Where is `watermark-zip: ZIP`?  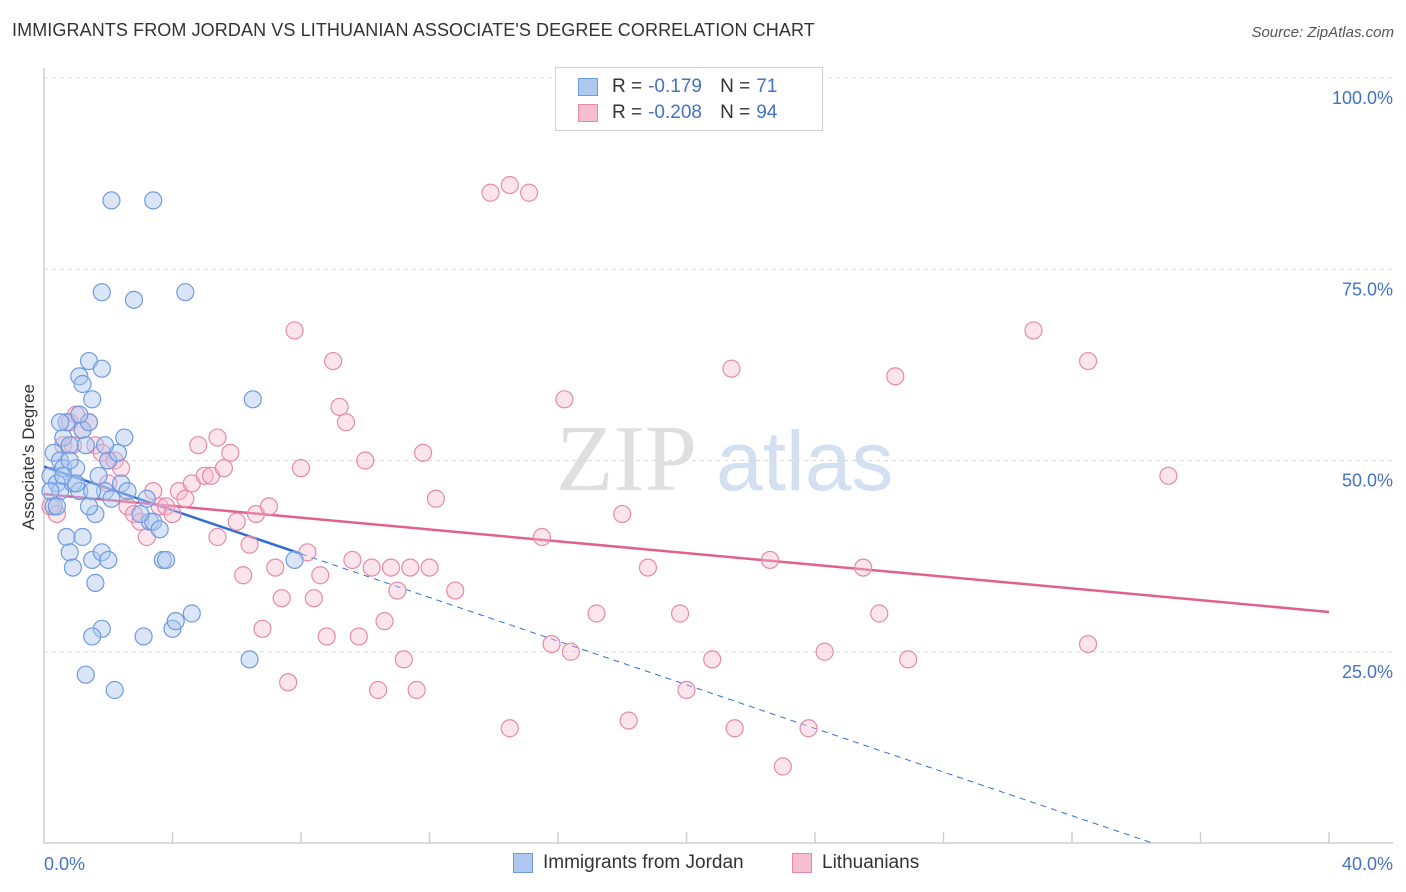 watermark-zip: ZIP is located at coordinates (626, 459).